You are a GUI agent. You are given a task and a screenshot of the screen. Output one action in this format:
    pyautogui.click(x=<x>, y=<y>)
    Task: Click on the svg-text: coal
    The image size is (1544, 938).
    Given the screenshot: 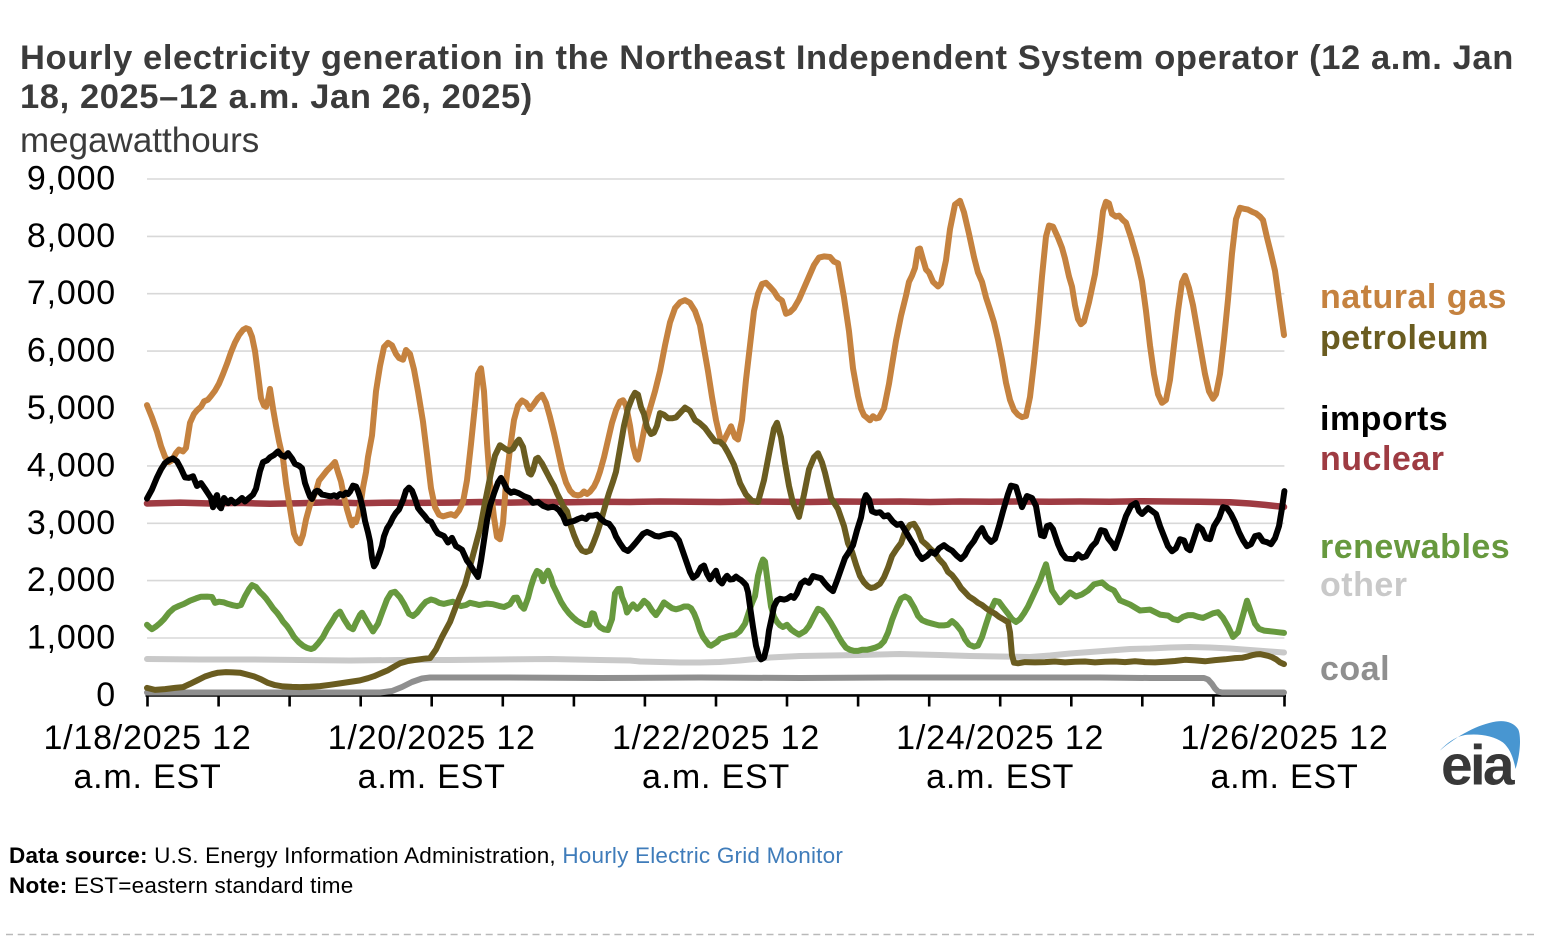 What is the action you would take?
    pyautogui.click(x=1355, y=669)
    